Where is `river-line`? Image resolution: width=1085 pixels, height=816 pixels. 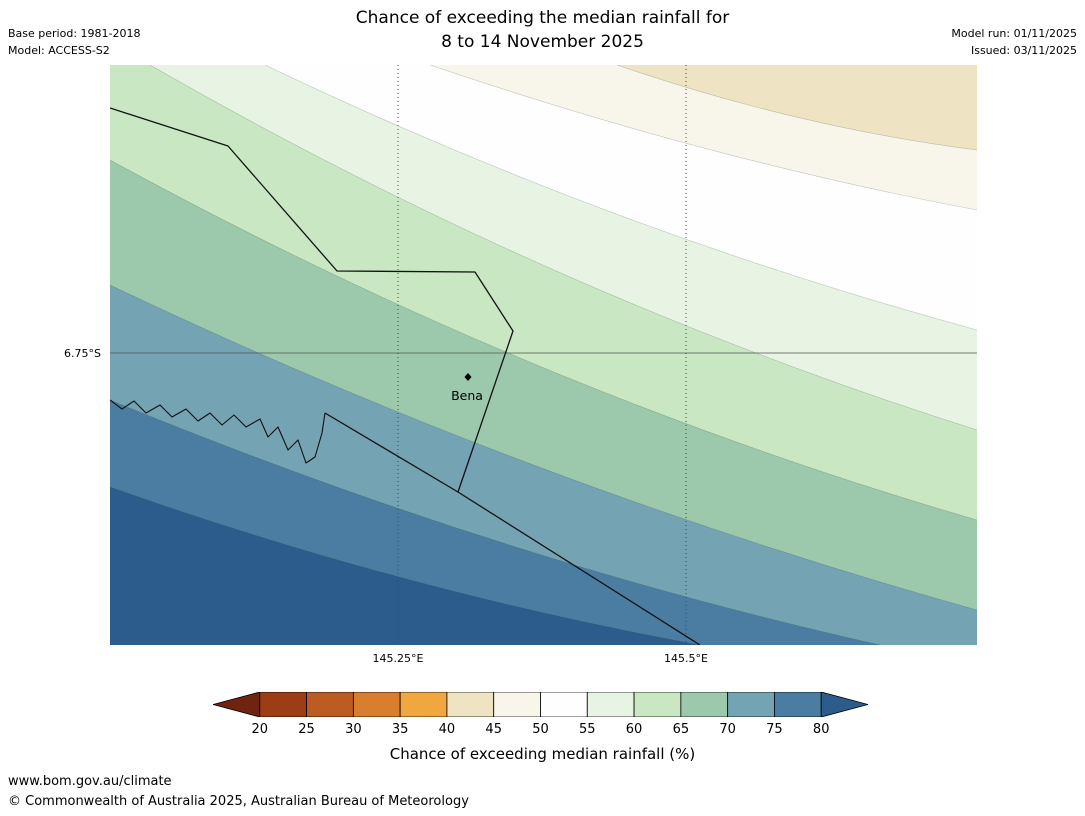
river-line is located at coordinates (217, 431).